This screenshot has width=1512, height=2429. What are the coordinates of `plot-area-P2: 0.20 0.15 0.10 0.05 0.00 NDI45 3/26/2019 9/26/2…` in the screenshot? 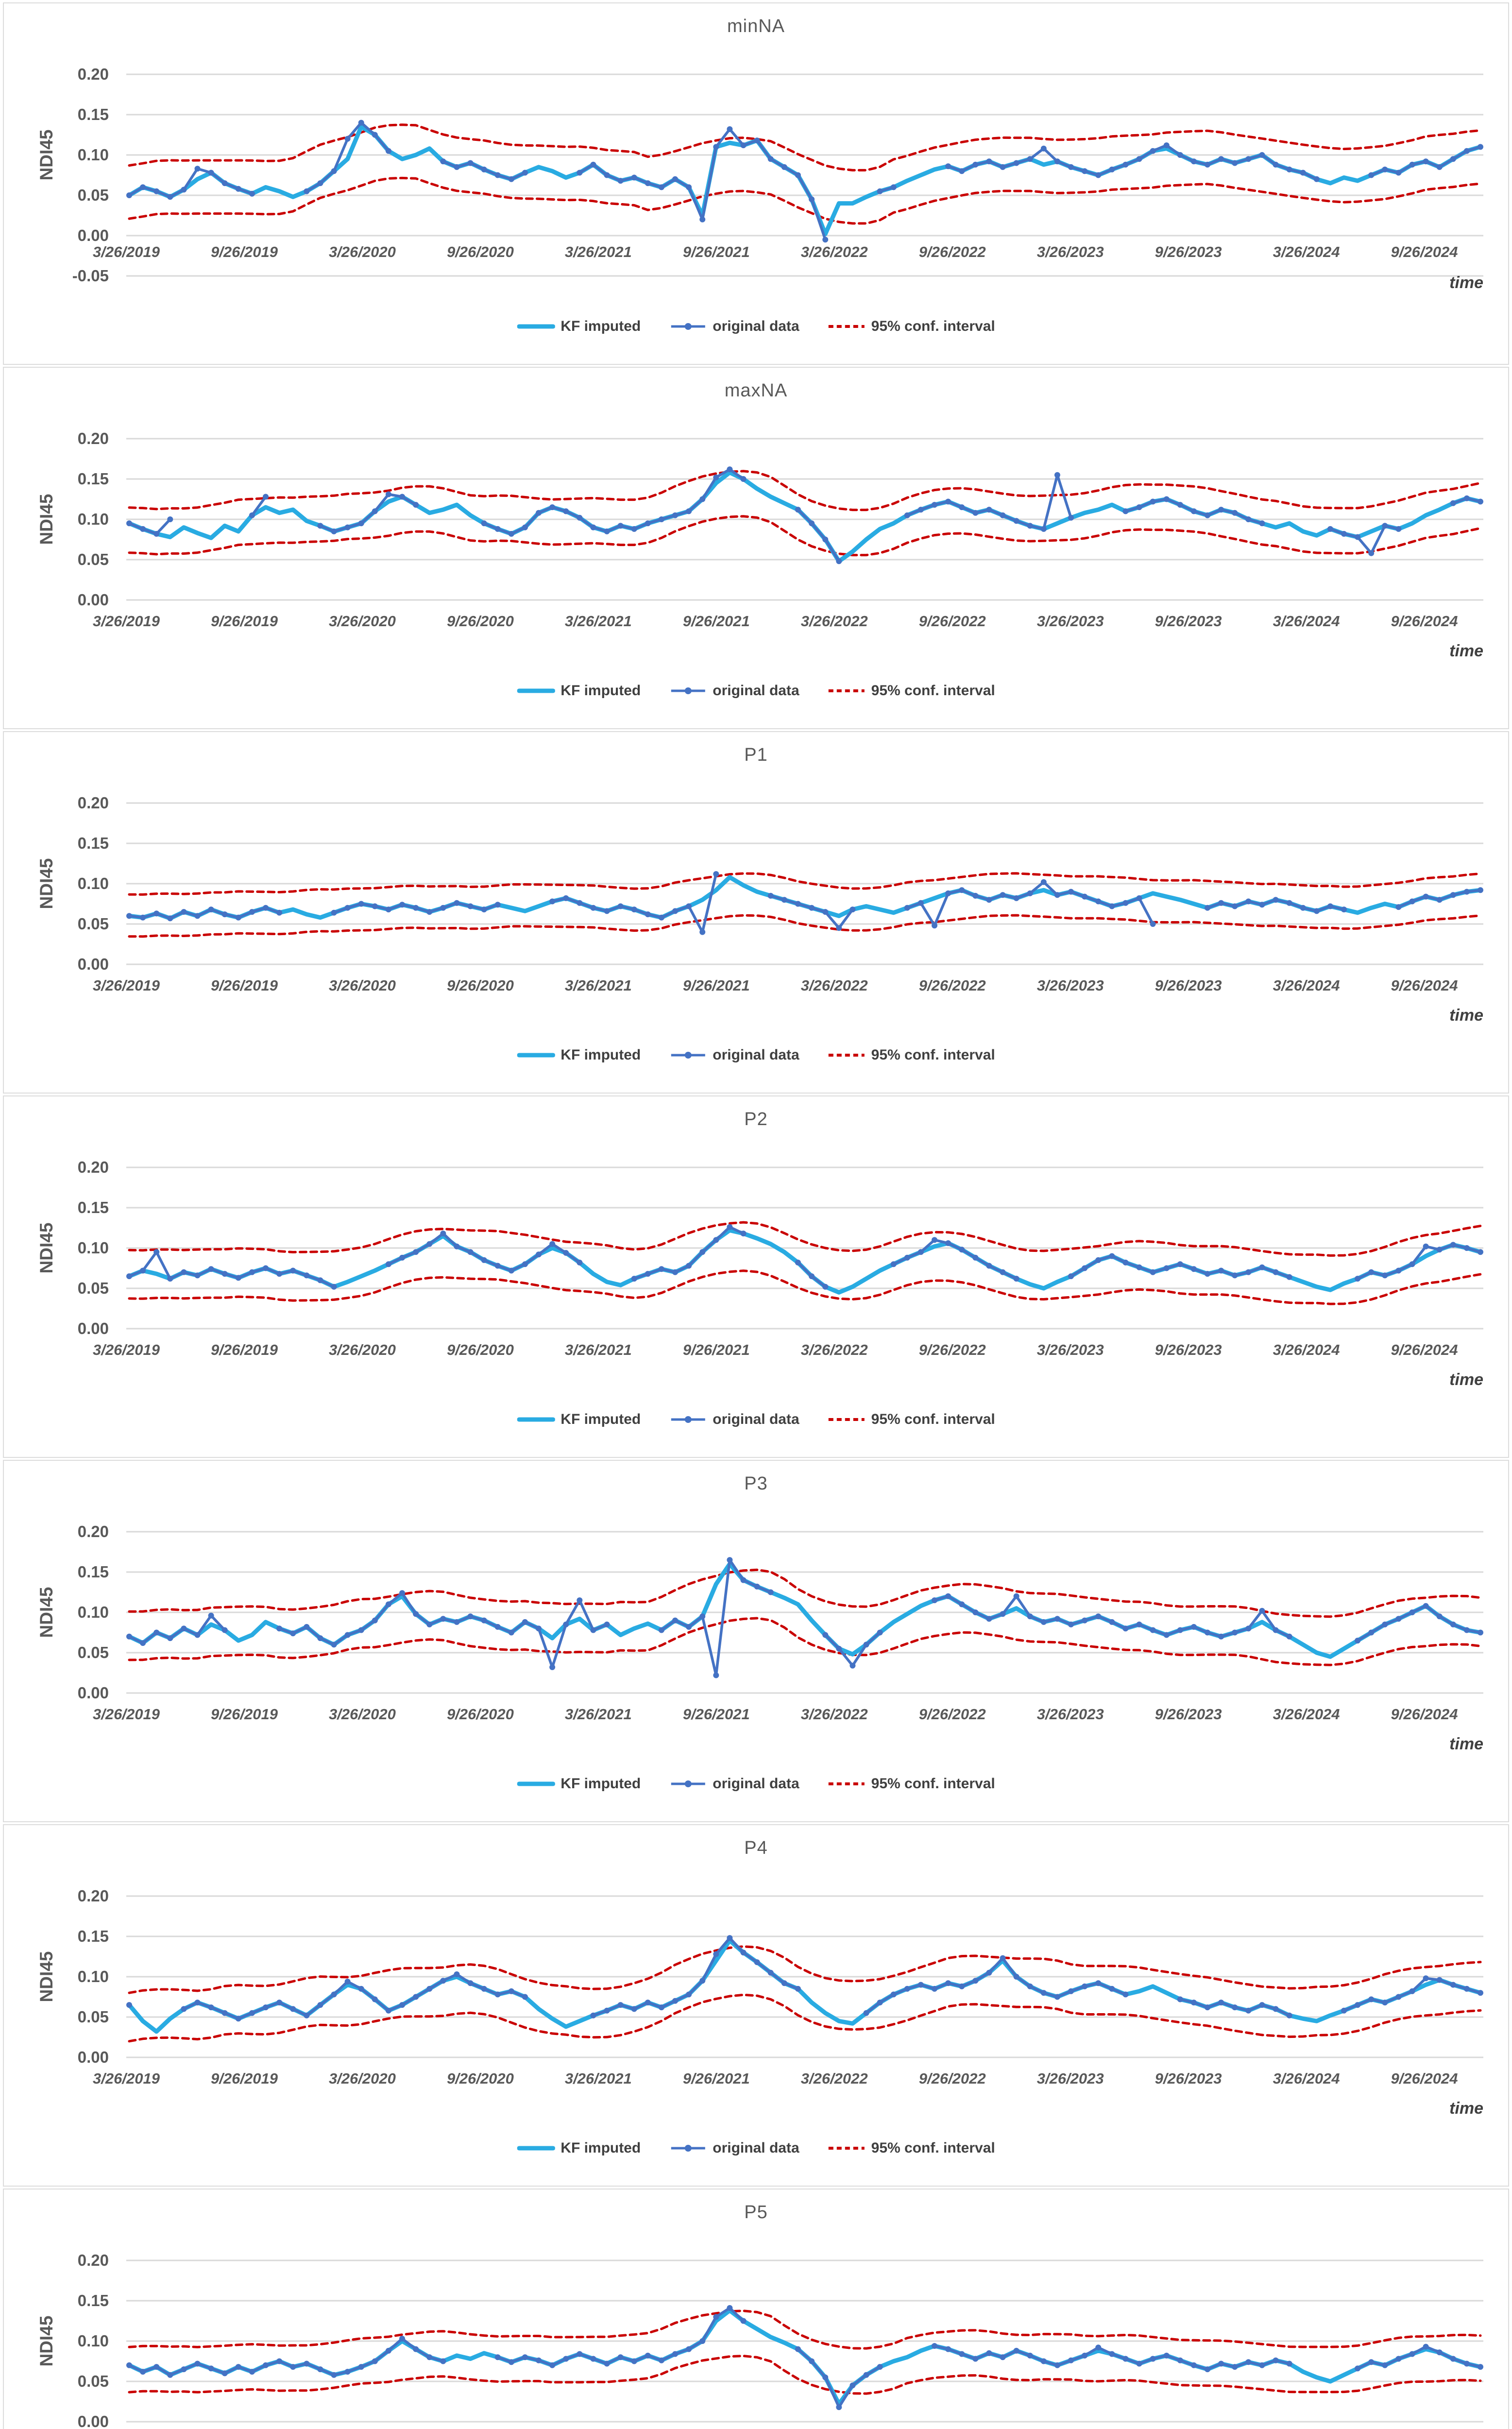 It's located at (759, 1273).